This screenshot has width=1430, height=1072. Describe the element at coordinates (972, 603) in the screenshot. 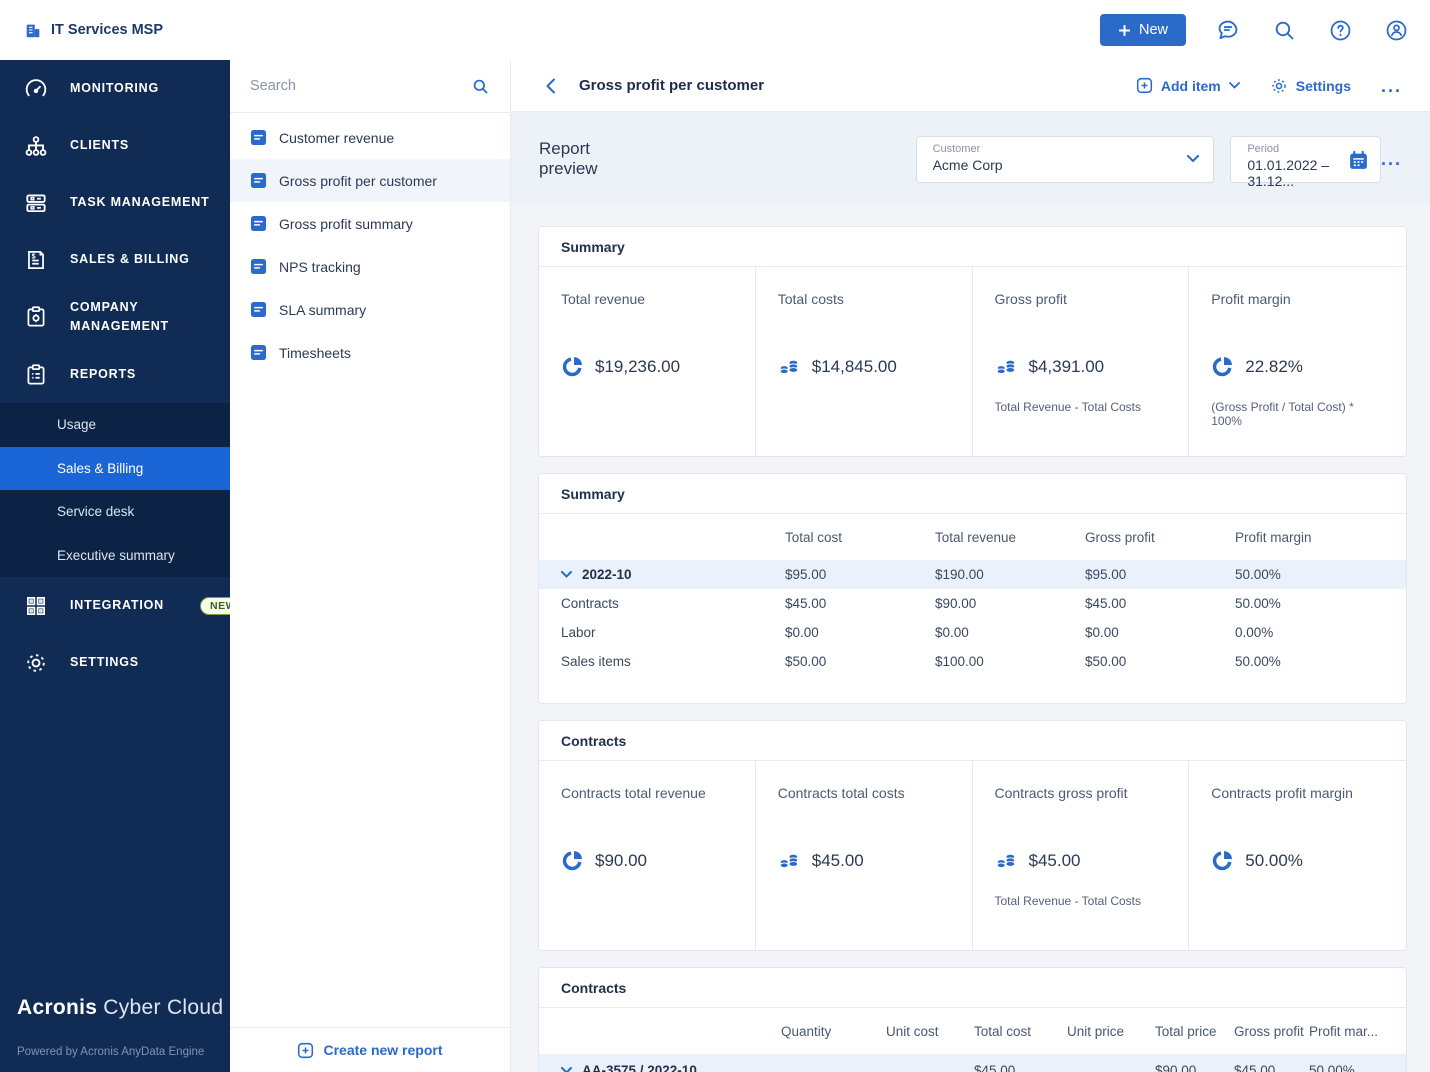

I see `table-row-contracts: Contracts $45.00 $90.00 $45.00 50.00%` at that location.